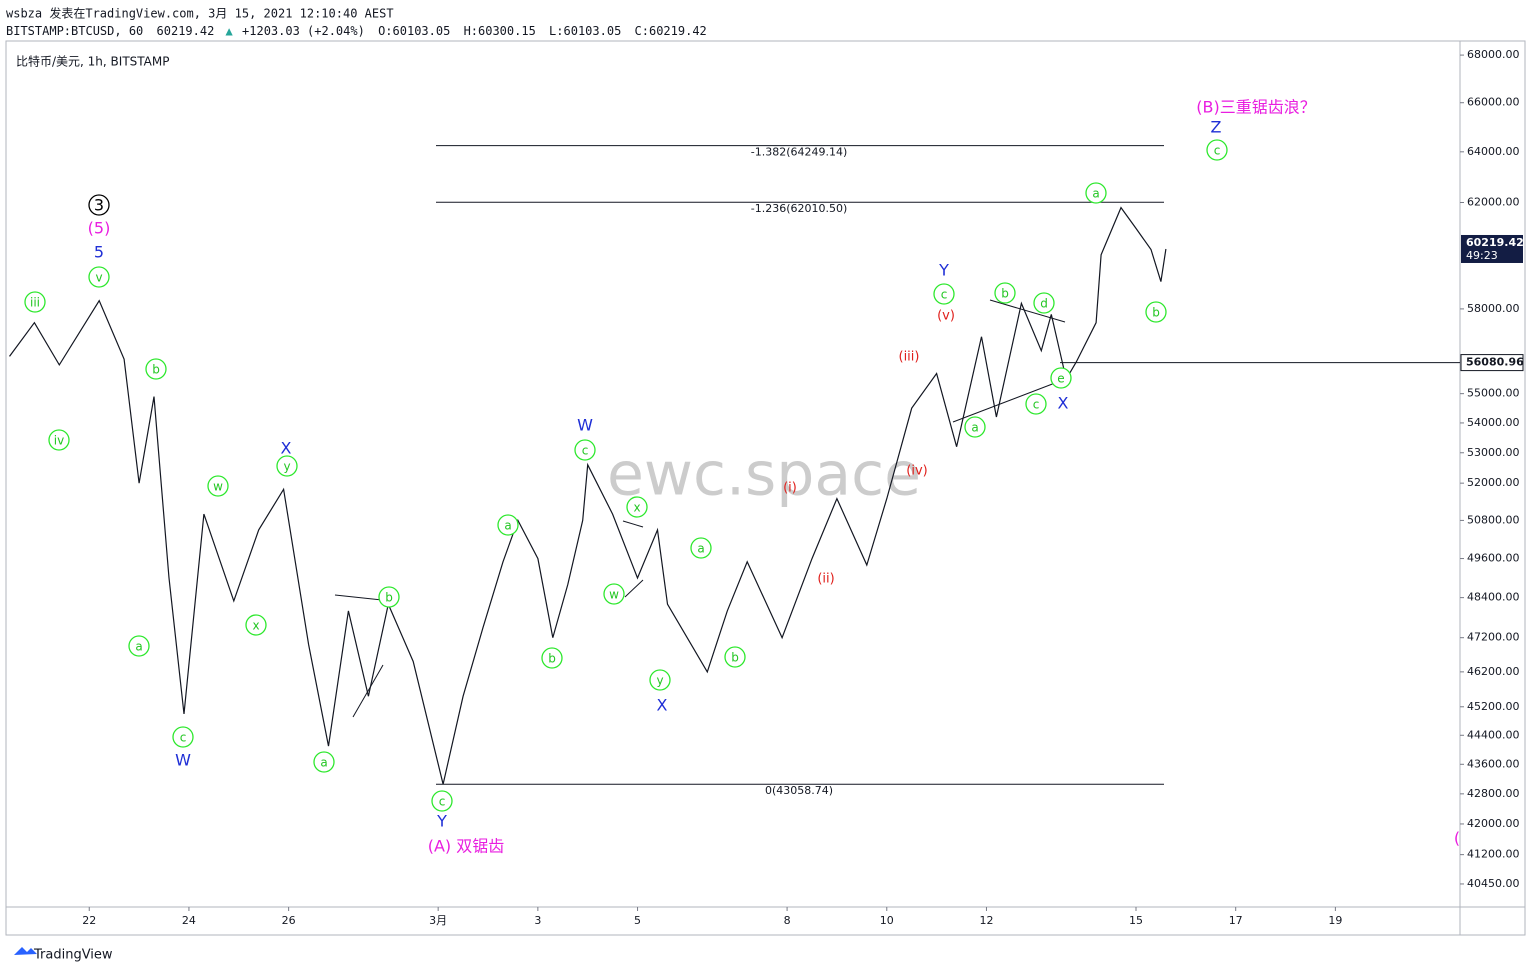 This screenshot has width=1531, height=977. I want to click on y-tick-label: 64000.00, so click(1493, 151).